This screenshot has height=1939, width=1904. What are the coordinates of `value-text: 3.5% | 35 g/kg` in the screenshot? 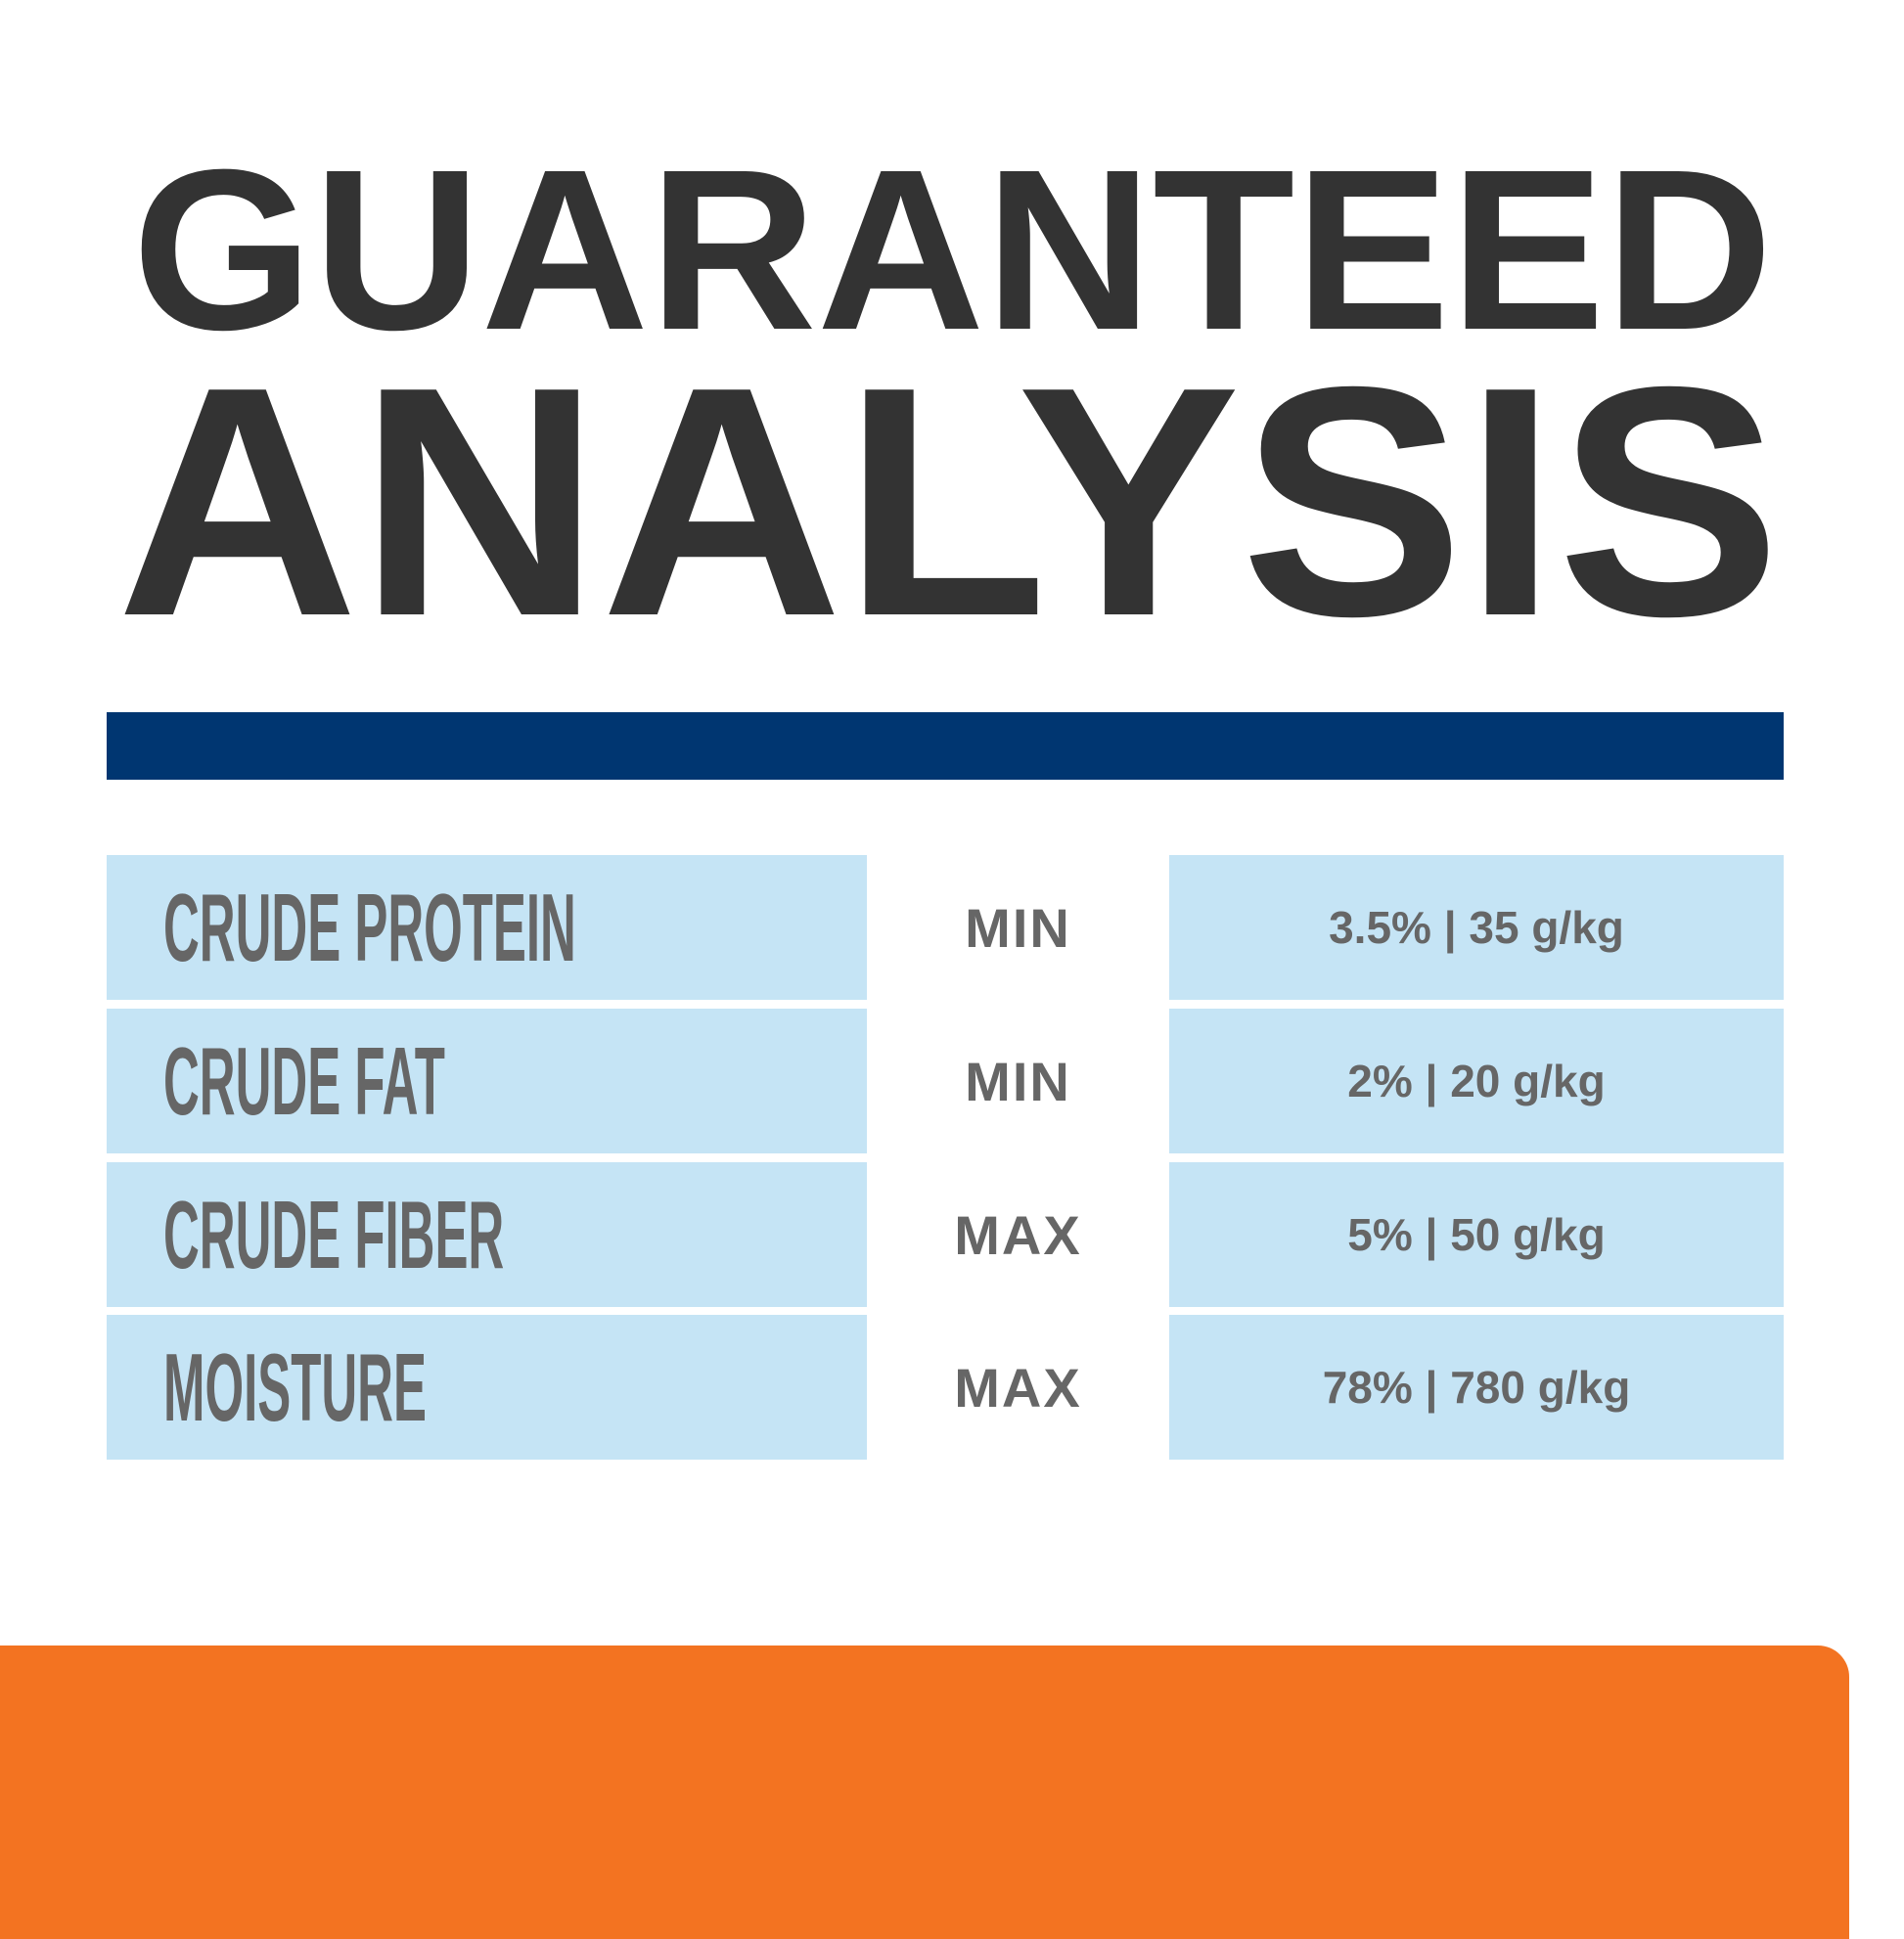 It's located at (1476, 927).